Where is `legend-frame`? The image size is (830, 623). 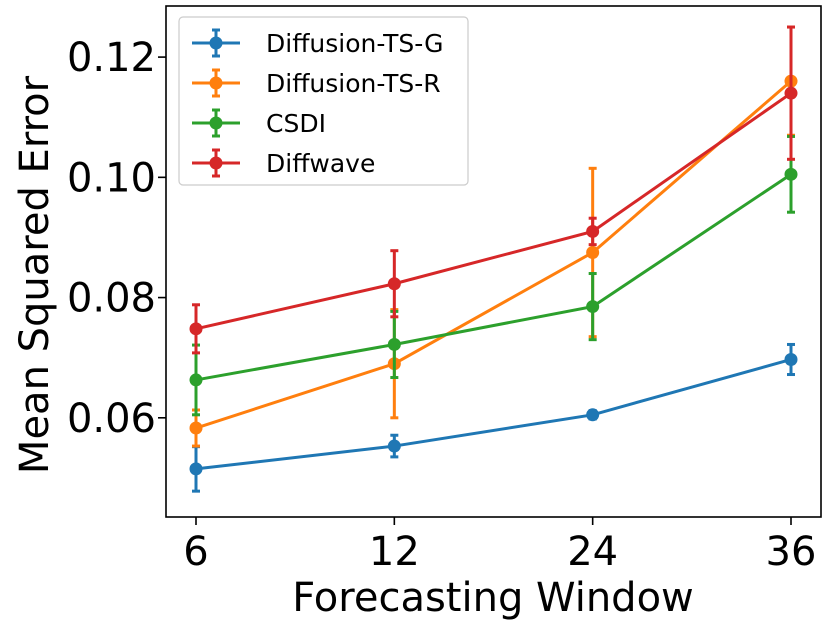 legend-frame is located at coordinates (323, 101).